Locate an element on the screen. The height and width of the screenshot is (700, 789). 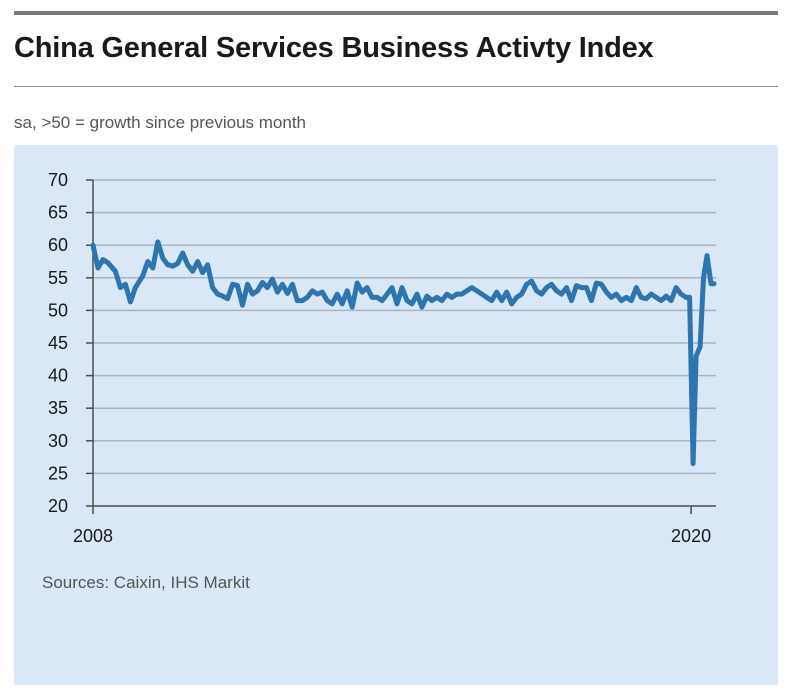
y-tick-label-40: 40 is located at coordinates (58, 376).